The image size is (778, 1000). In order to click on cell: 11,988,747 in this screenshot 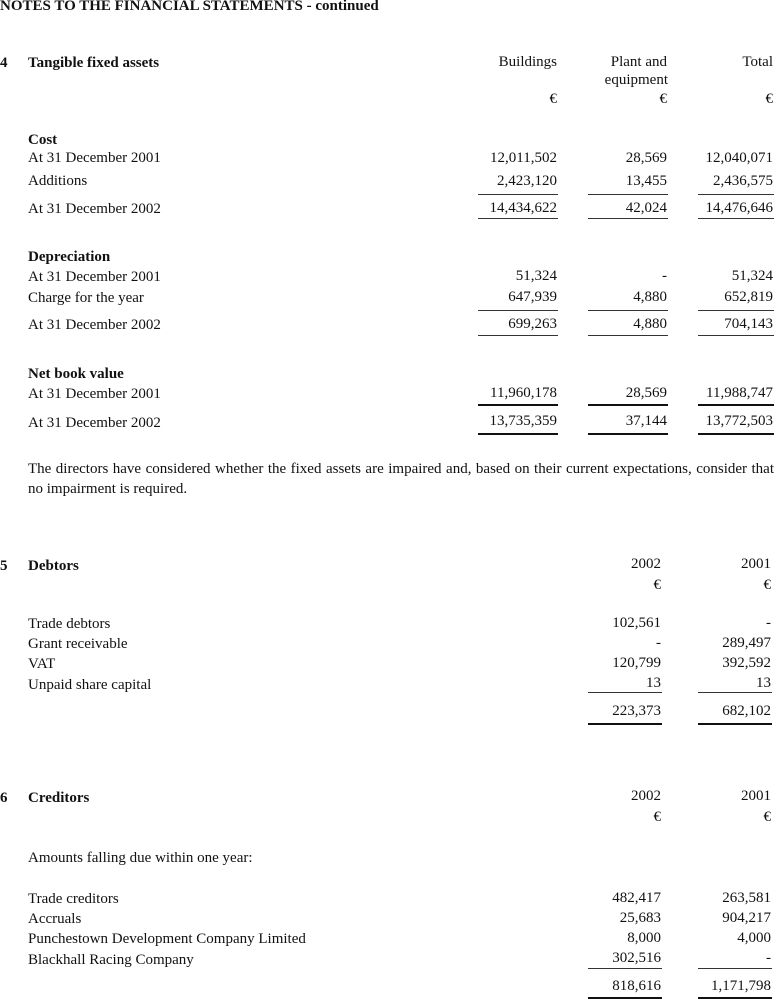, I will do `click(739, 393)`.